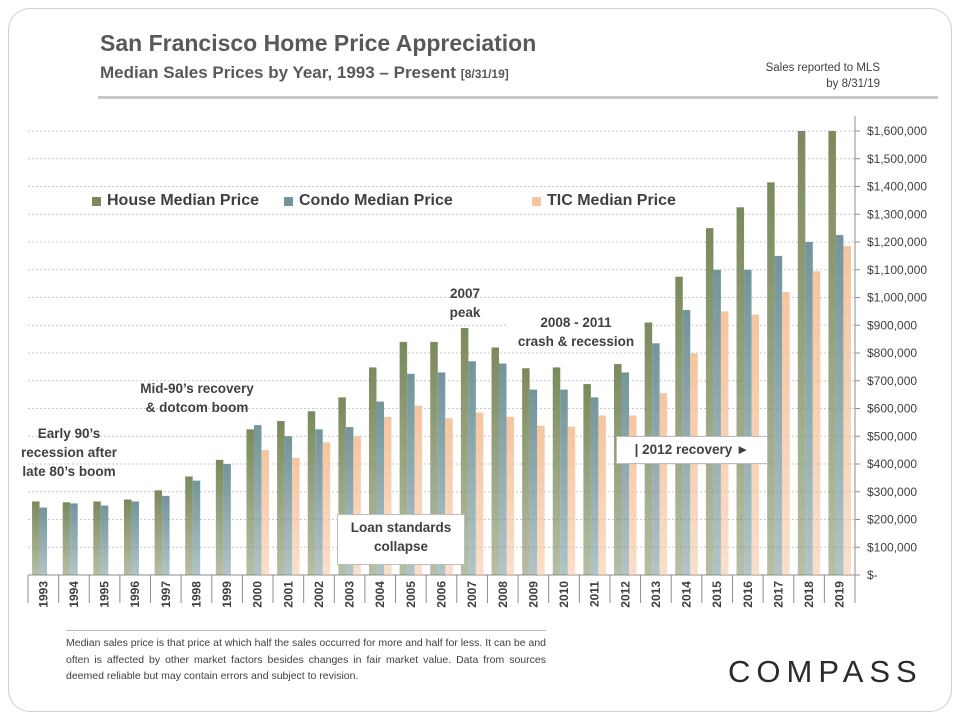 This screenshot has width=960, height=720. I want to click on annotation-early-90s-line-2: recession after, so click(69, 452).